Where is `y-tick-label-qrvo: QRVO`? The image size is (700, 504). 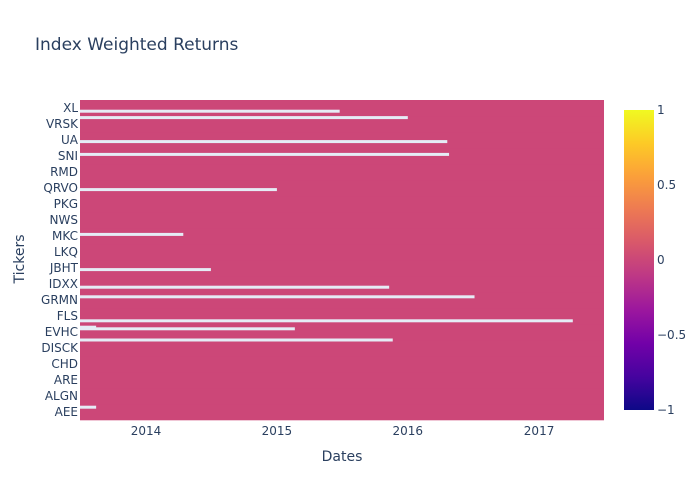 y-tick-label-qrvo: QRVO is located at coordinates (60, 188).